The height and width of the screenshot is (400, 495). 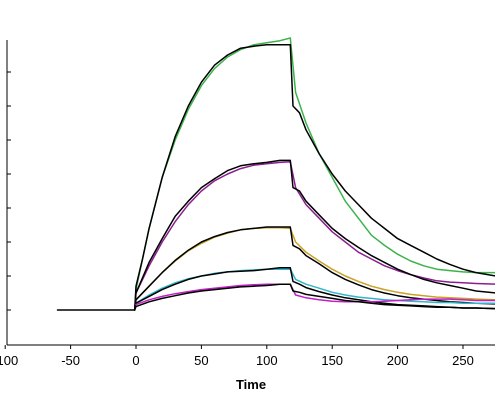 I want to click on x-tick-label: 150, so click(x=332, y=360).